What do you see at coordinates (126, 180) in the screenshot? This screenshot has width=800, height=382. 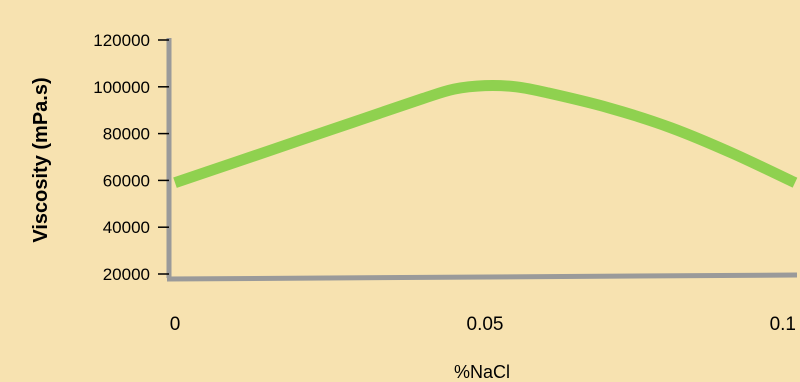 I see `y-tick-label: 60000` at bounding box center [126, 180].